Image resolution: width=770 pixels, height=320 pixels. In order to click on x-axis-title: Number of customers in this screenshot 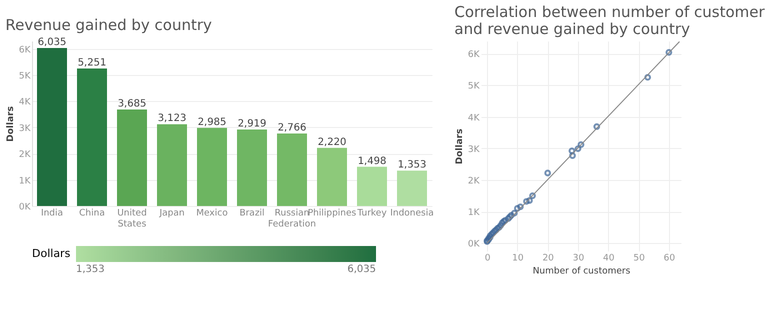, I will do `click(581, 271)`.